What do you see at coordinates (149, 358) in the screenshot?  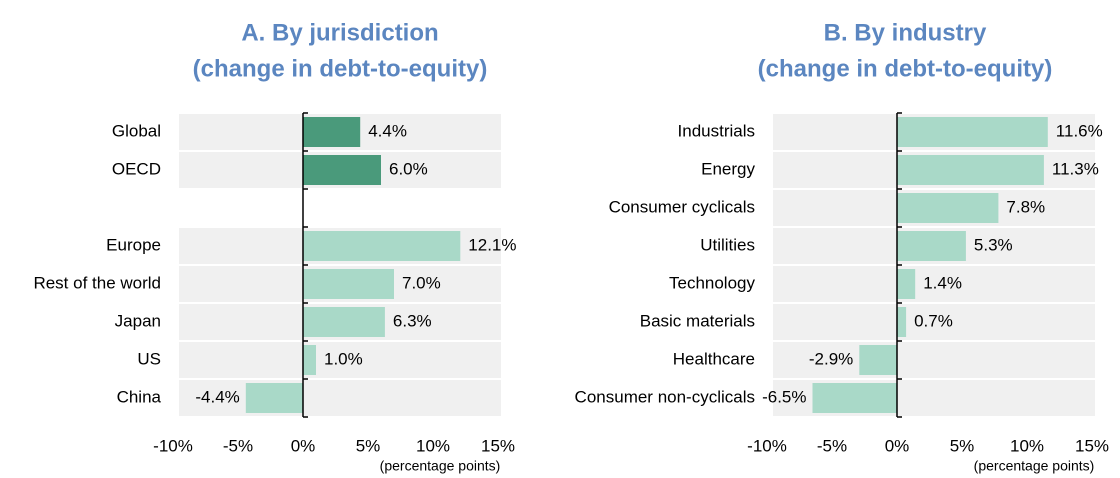 I see `category-label: US` at bounding box center [149, 358].